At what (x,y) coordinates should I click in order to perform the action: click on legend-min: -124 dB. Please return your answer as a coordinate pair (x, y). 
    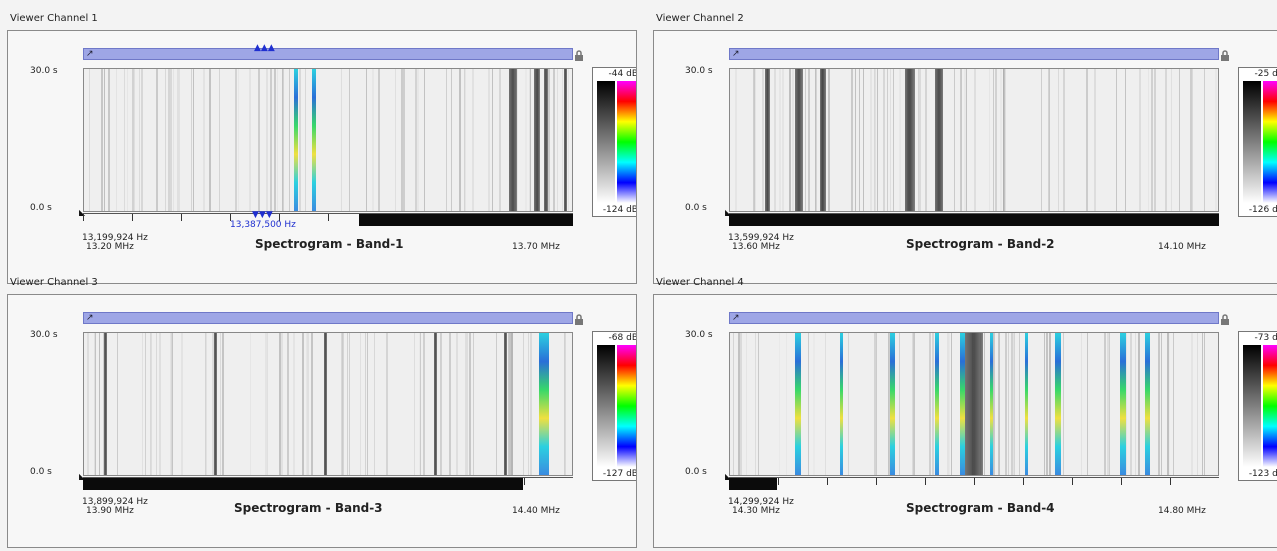
    Looking at the image, I should click on (619, 210).